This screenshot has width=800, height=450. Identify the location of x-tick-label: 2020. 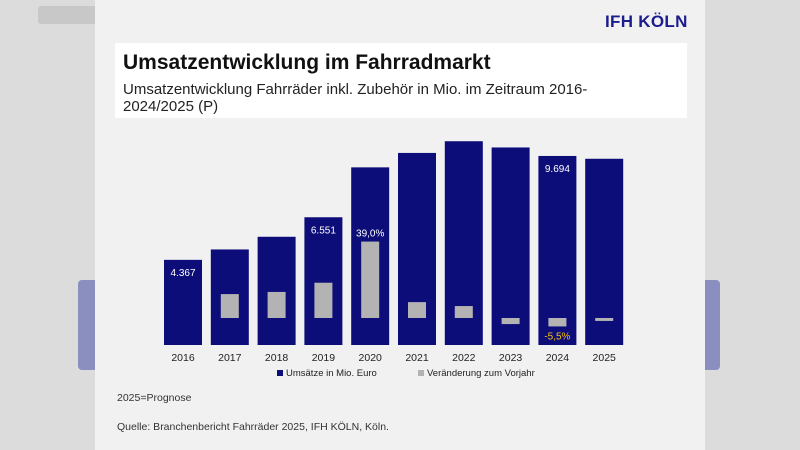
(371, 358).